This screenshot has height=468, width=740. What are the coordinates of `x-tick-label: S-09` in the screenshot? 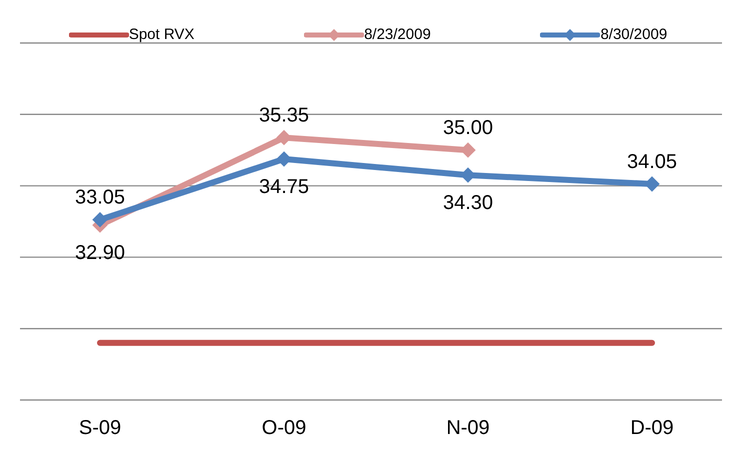 It's located at (100, 428).